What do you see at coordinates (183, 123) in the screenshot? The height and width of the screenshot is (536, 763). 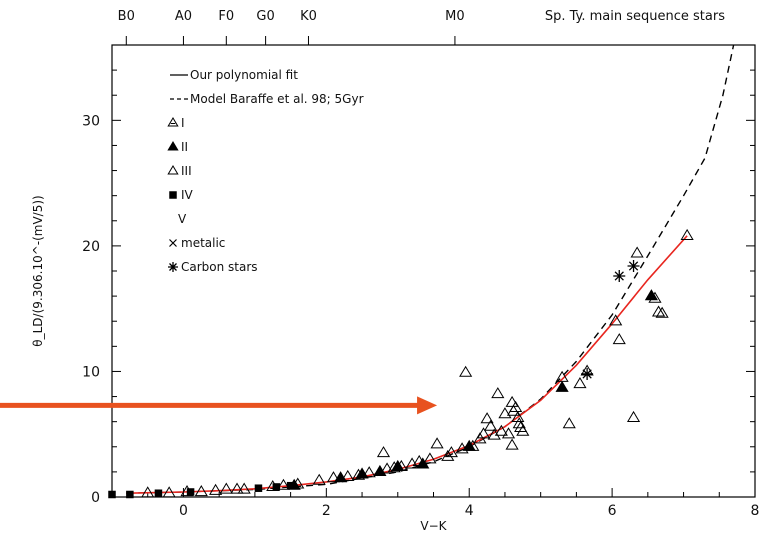 I see `legend-item: I` at bounding box center [183, 123].